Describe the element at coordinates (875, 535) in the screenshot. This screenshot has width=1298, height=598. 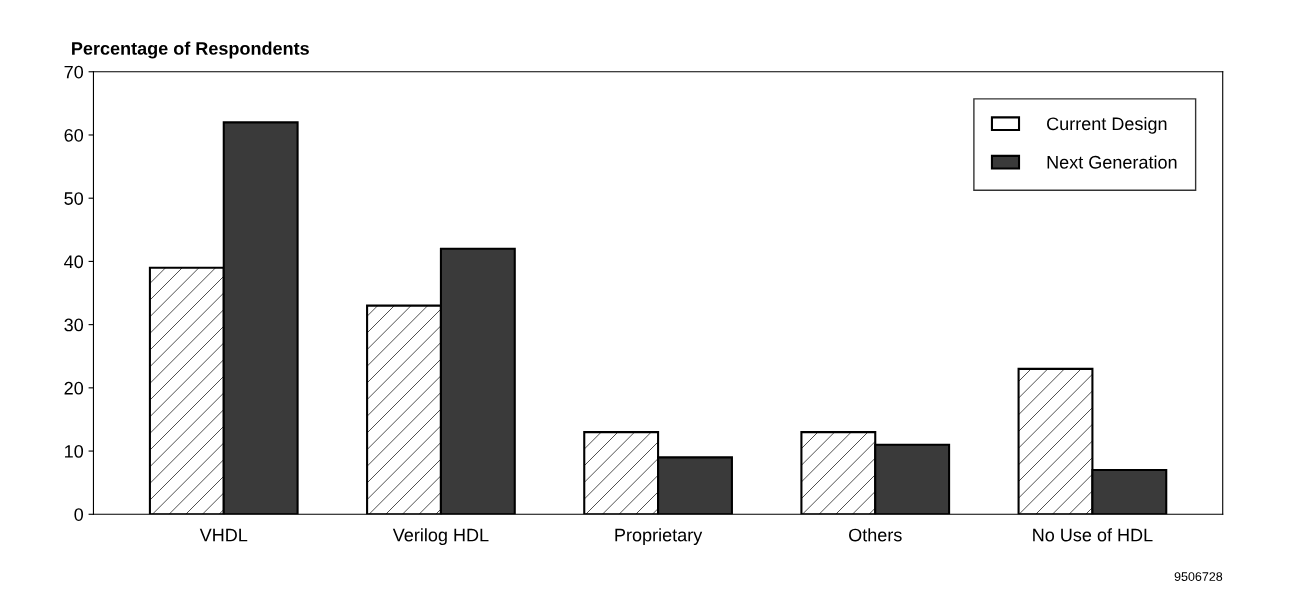
I see `x-tick-label: Others` at that location.